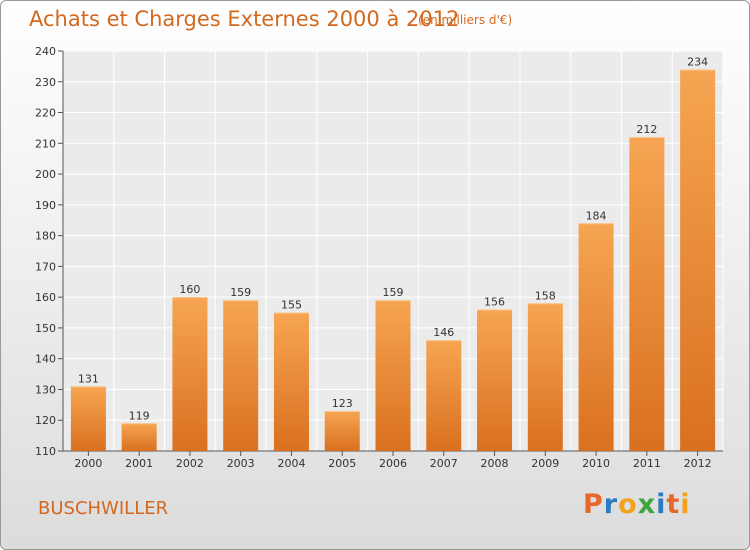 Image resolution: width=750 pixels, height=550 pixels. What do you see at coordinates (45, 143) in the screenshot?
I see `y-tick-label: 210` at bounding box center [45, 143].